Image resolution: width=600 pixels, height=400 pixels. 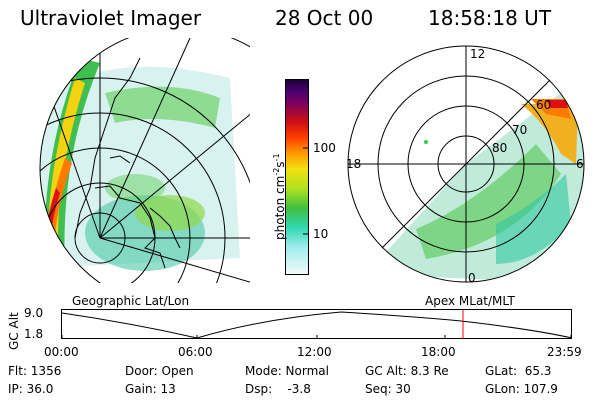 I want to click on altitude-xtick-3: 18:00, so click(x=438, y=352).